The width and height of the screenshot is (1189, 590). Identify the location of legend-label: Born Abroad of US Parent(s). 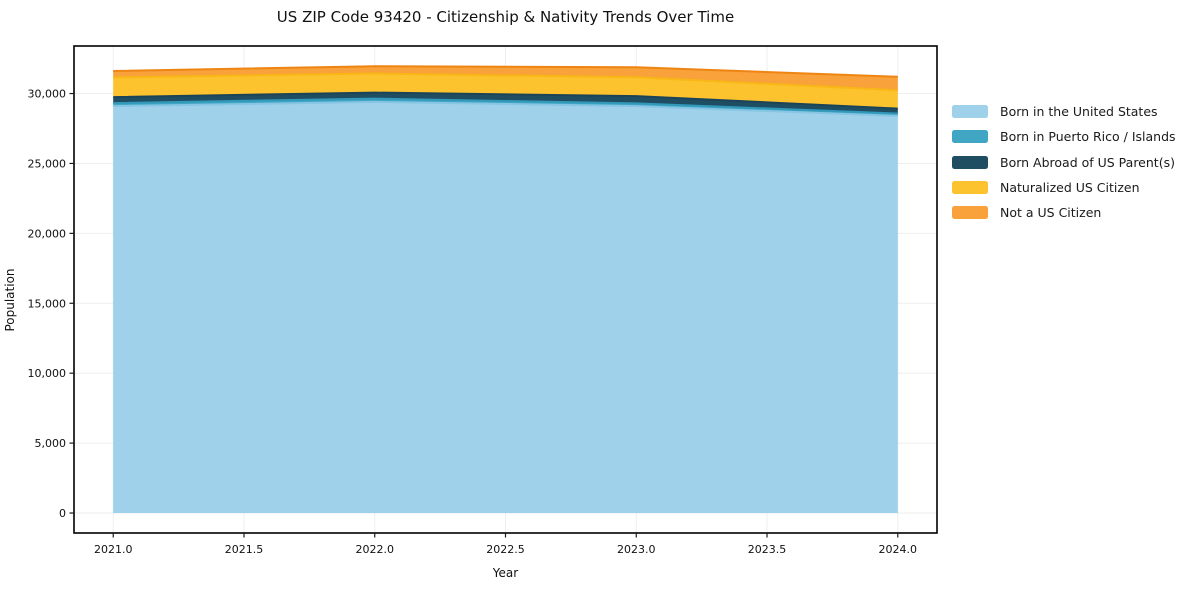
(1087, 162).